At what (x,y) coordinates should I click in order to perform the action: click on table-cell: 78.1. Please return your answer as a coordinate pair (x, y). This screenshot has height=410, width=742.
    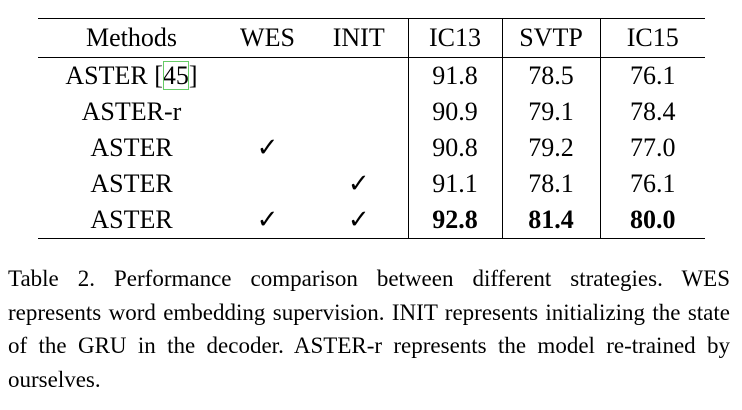
    Looking at the image, I should click on (550, 184).